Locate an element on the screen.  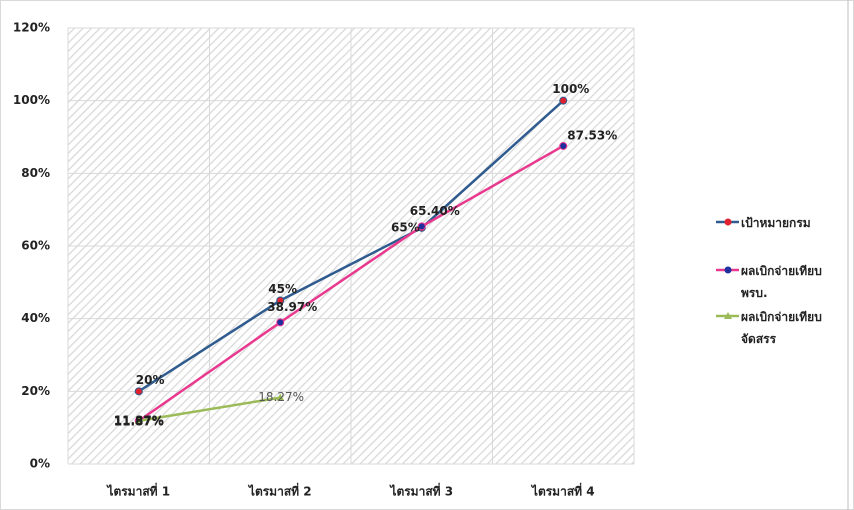
y-tick-label: 40% is located at coordinates (35, 318).